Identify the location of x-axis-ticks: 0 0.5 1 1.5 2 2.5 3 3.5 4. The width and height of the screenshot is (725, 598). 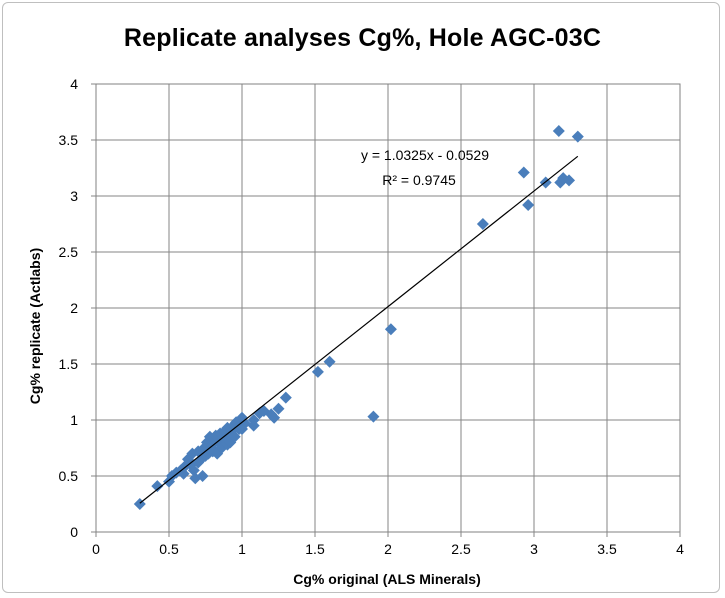
(388, 544).